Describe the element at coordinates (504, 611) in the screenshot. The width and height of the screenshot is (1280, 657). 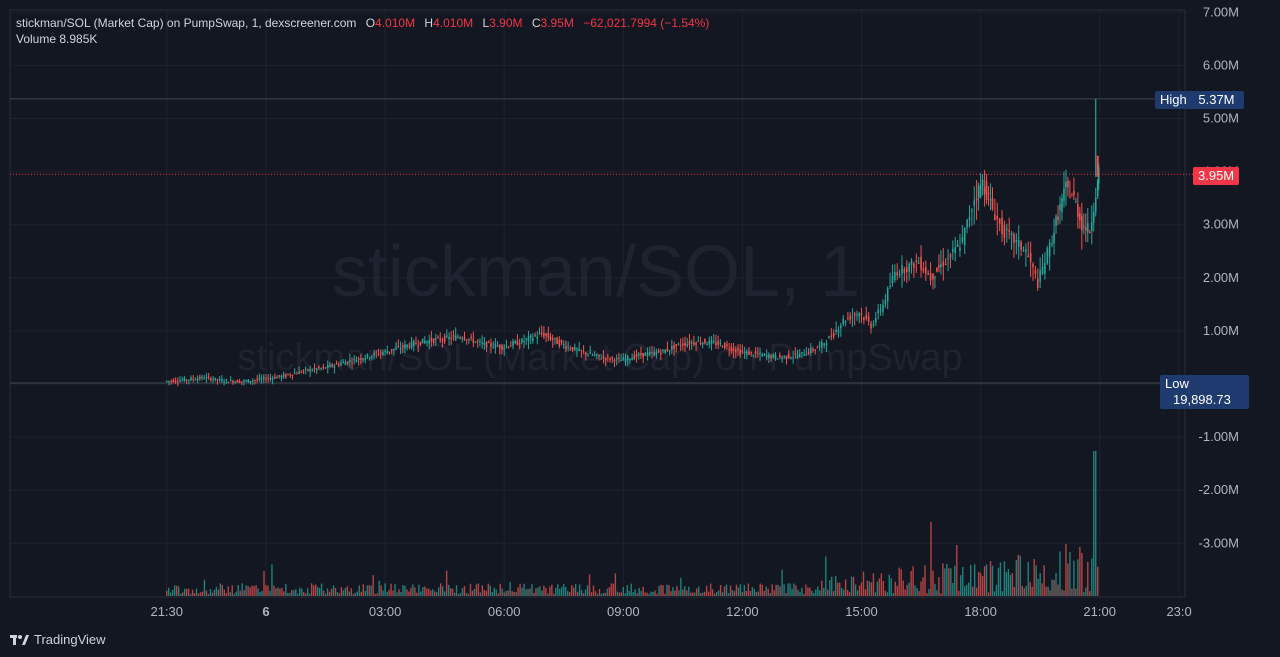
I see `x-tick-label: 06:00` at that location.